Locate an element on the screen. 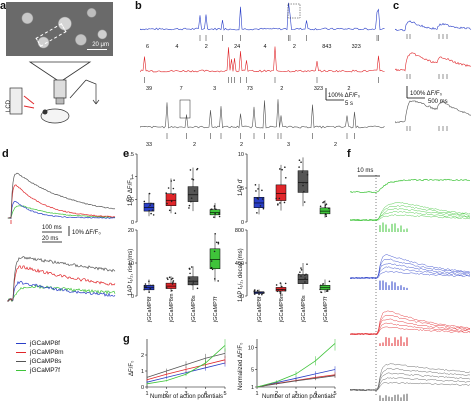 The width and height of the screenshot is (474, 401). e-bl-ylabel: 1AP t₁/₂, rise (ms) is located at coordinates (131, 272).